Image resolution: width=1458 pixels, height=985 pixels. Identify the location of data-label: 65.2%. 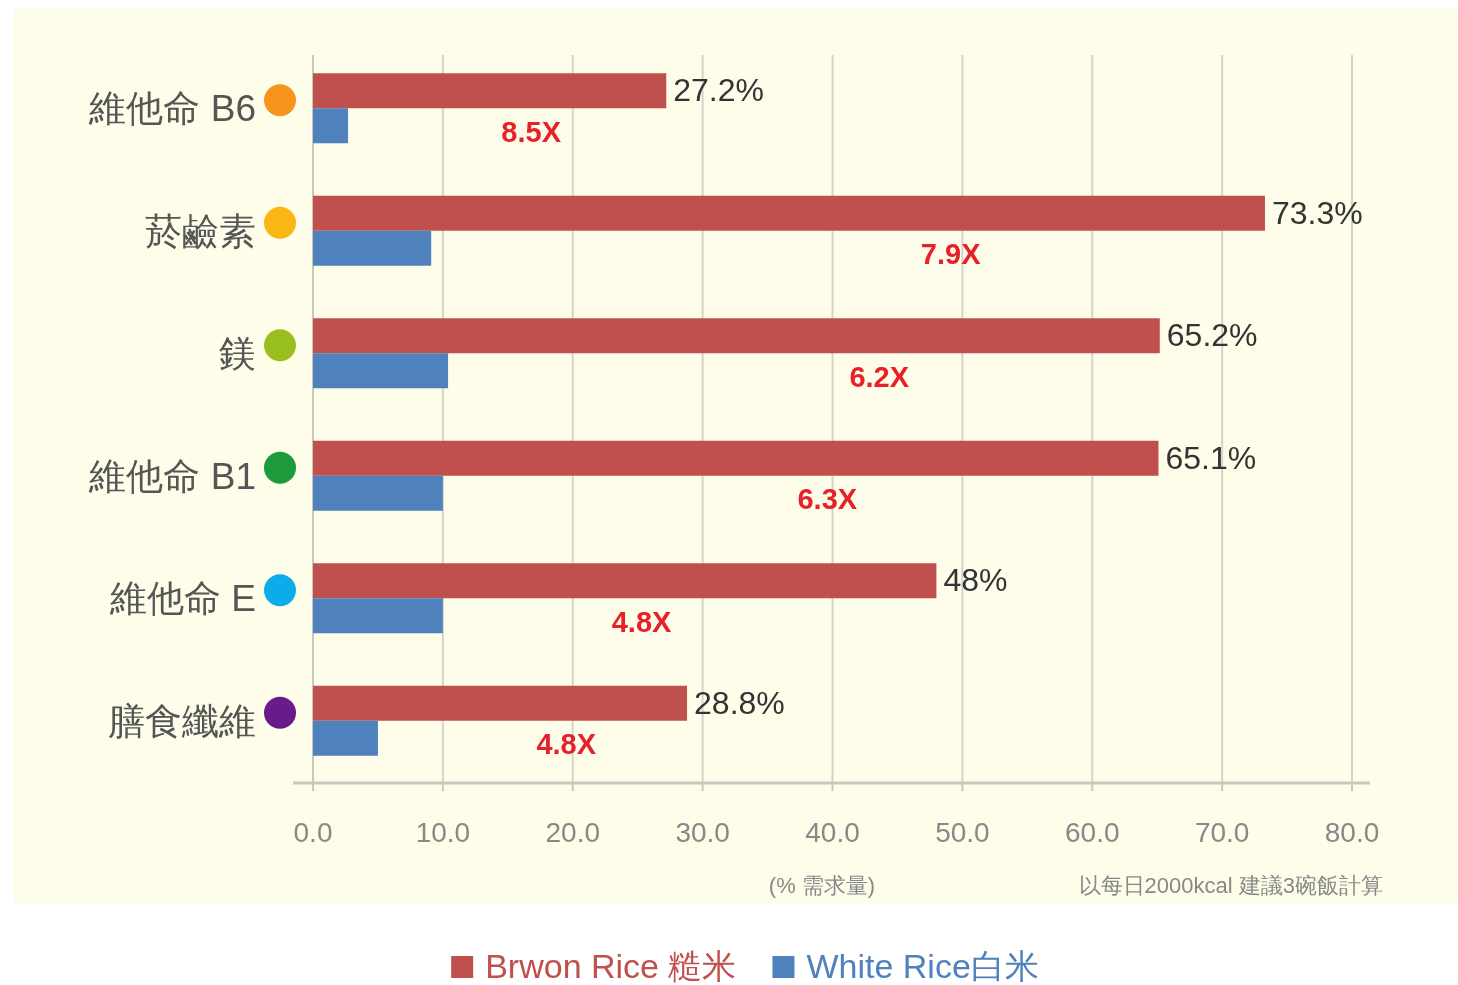
(1212, 335).